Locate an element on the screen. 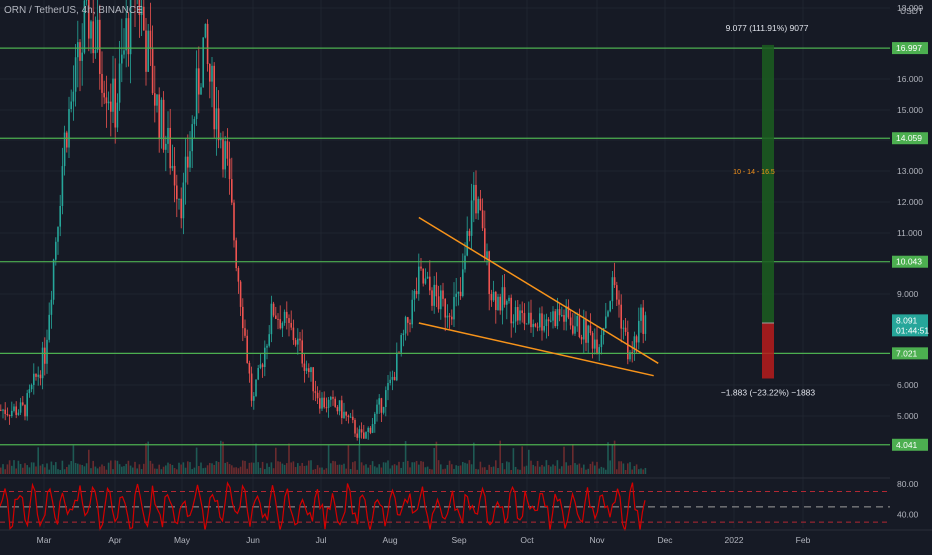 Image resolution: width=932 pixels, height=555 pixels. current-price-label: 8.091 is located at coordinates (907, 320).